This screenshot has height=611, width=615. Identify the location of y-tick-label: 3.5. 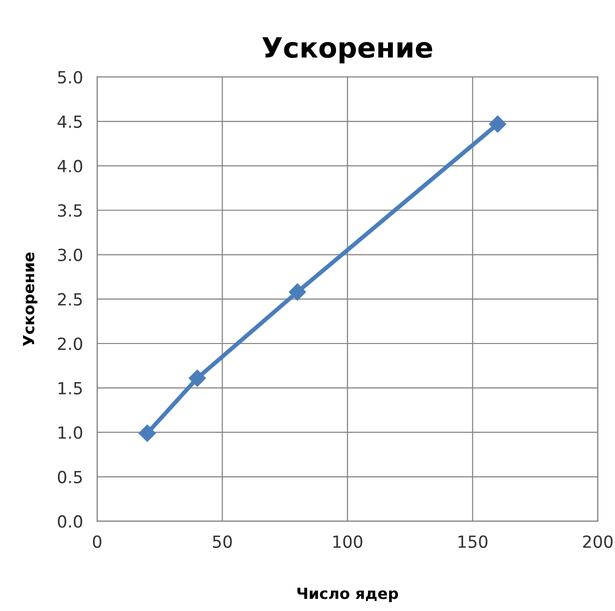
(70, 210).